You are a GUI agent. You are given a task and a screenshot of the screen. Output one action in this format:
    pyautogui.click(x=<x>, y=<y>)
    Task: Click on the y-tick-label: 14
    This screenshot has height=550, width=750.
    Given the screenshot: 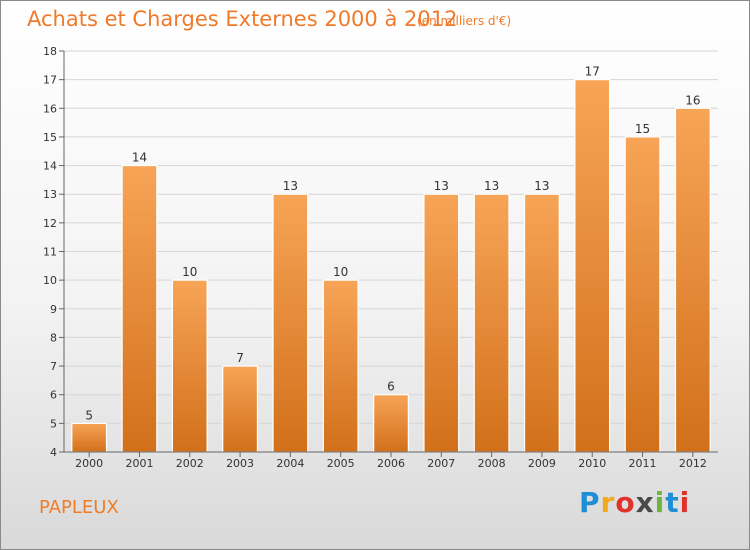 What is the action you would take?
    pyautogui.click(x=50, y=166)
    